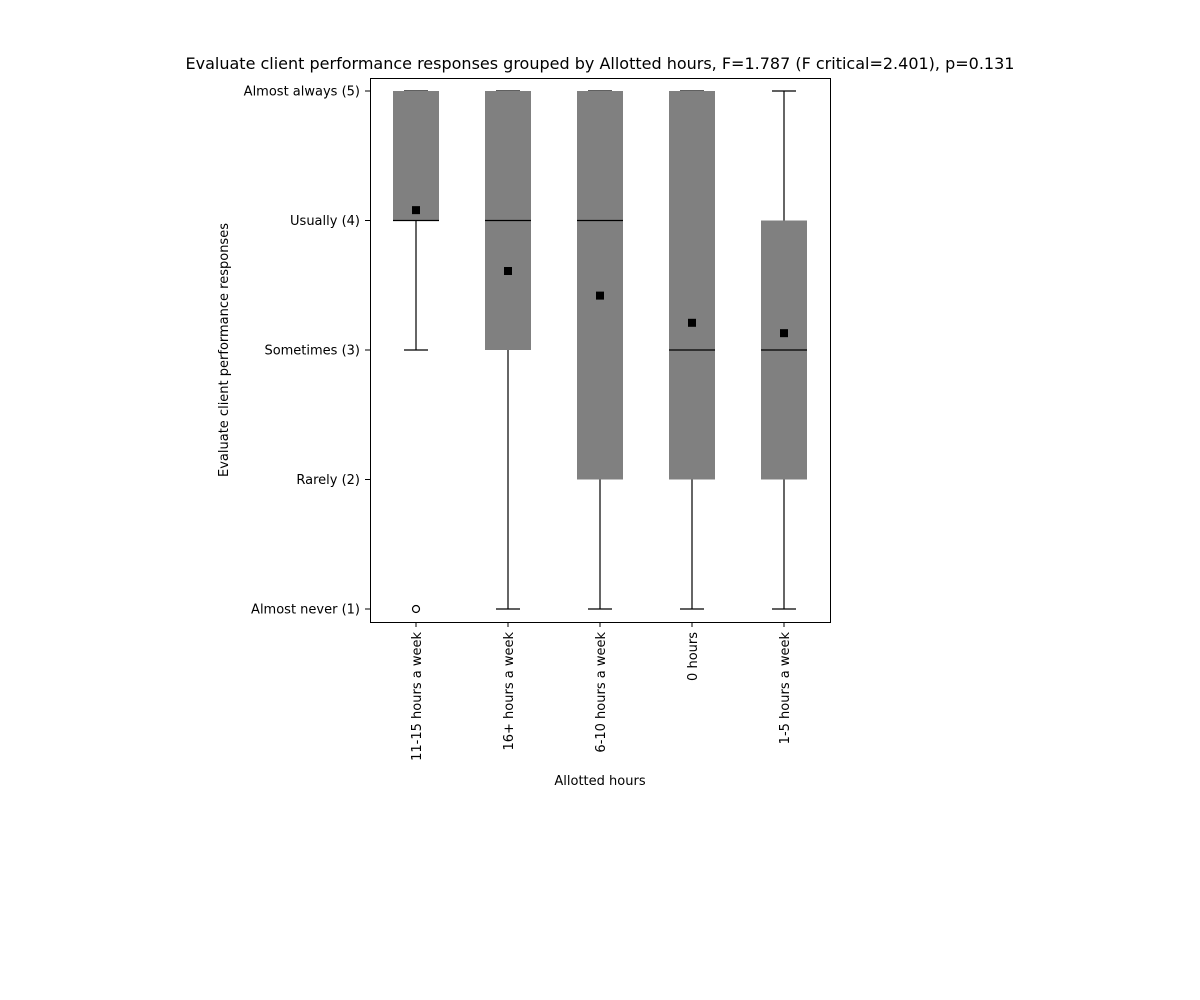 Image resolution: width=1200 pixels, height=1000 pixels. What do you see at coordinates (693, 656) in the screenshot?
I see `x-tick-label: 0 hours` at bounding box center [693, 656].